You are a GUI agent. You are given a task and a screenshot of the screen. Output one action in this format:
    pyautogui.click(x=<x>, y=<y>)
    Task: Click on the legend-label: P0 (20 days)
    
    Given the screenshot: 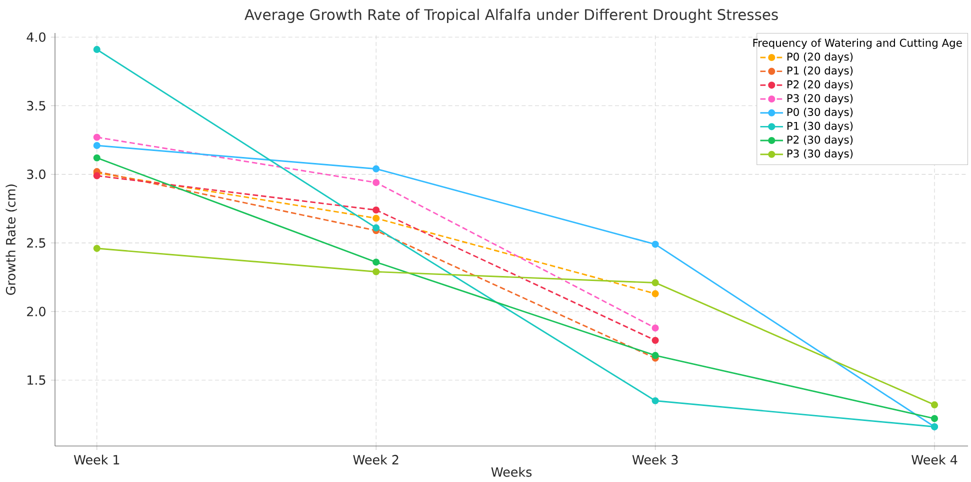 What is the action you would take?
    pyautogui.click(x=820, y=57)
    